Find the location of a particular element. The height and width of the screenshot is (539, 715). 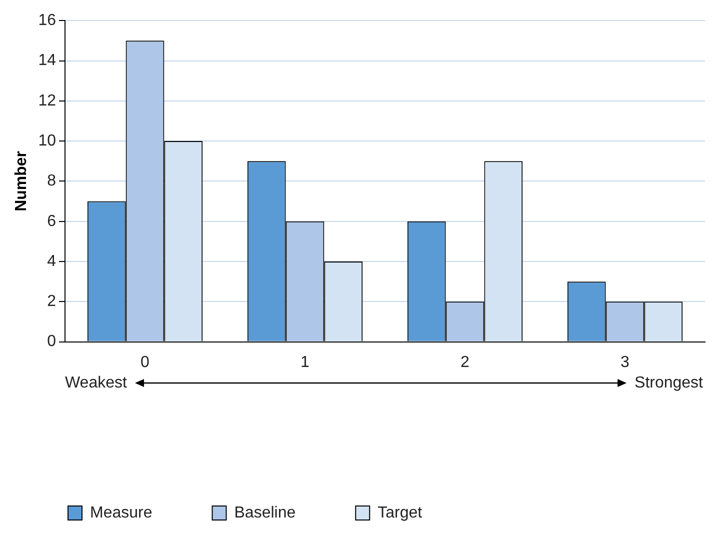

y-tick-label: 2 is located at coordinates (51, 301).